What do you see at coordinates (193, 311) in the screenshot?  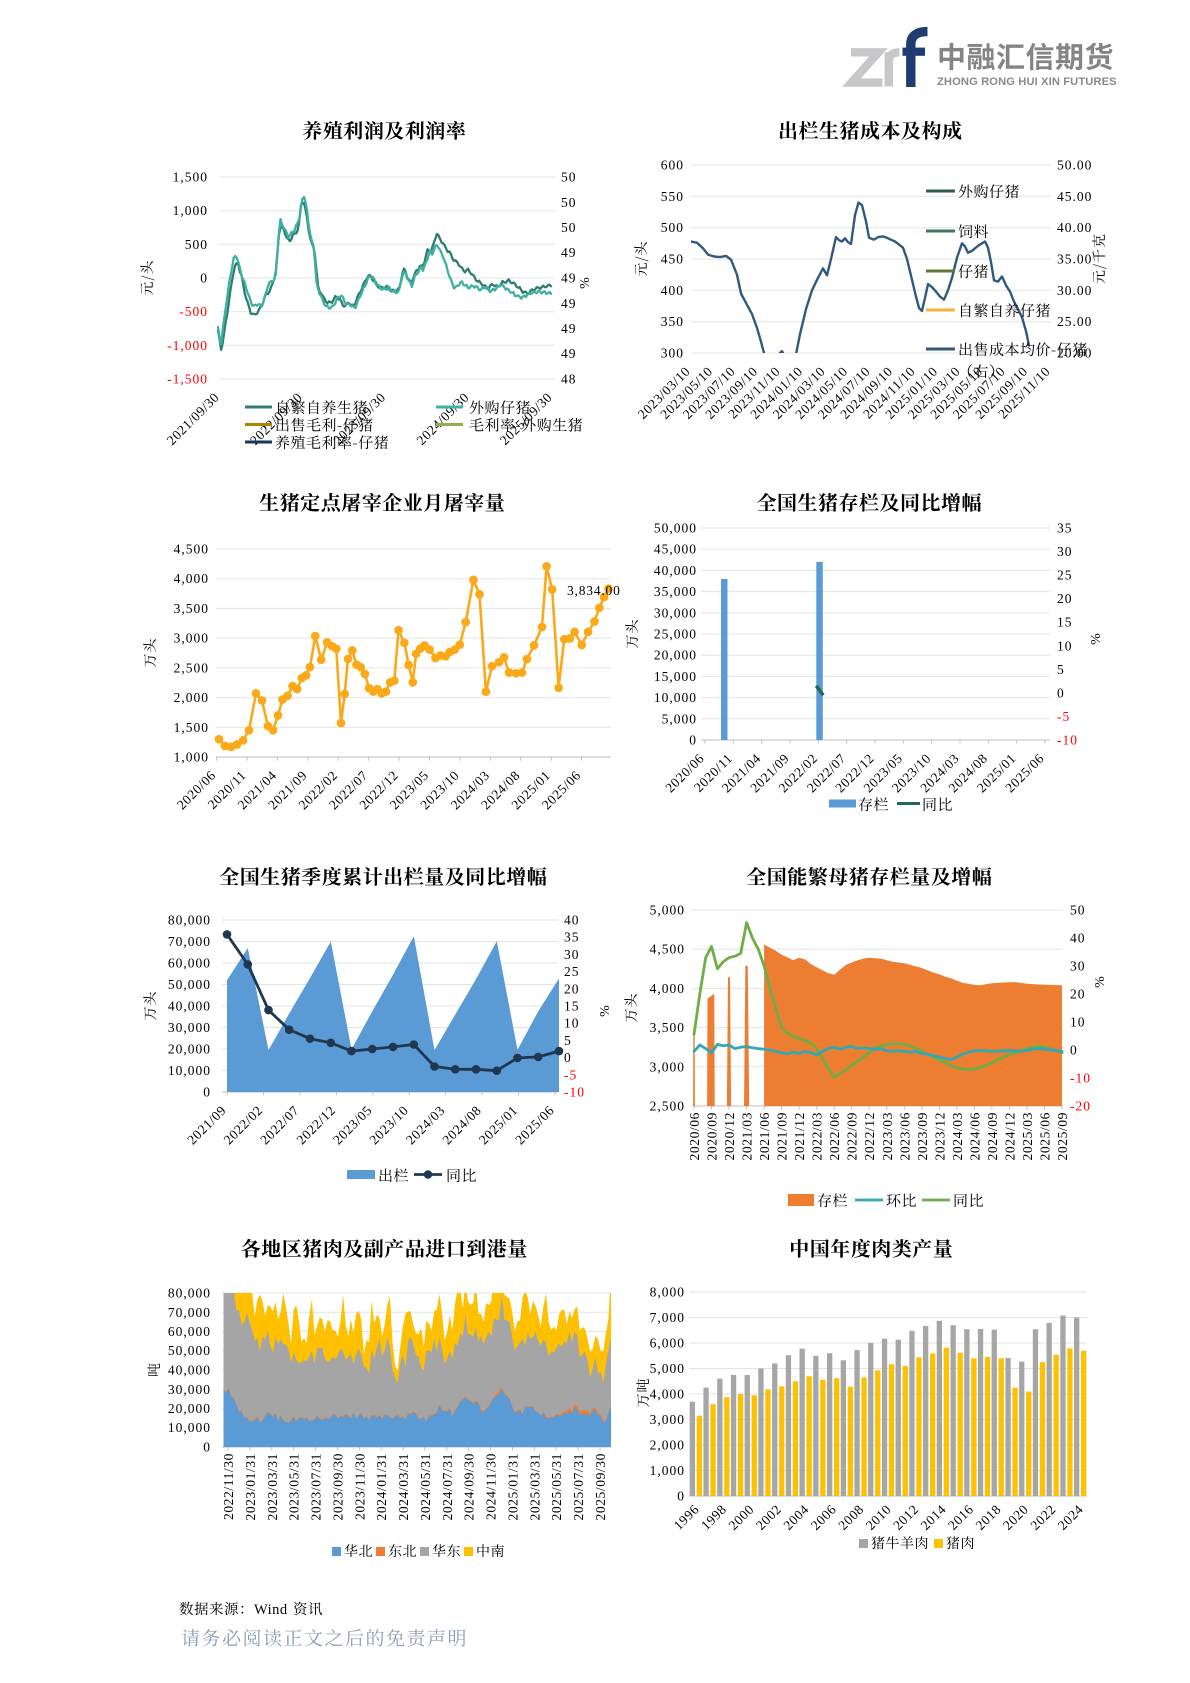 I see `svg-text: -500` at bounding box center [193, 311].